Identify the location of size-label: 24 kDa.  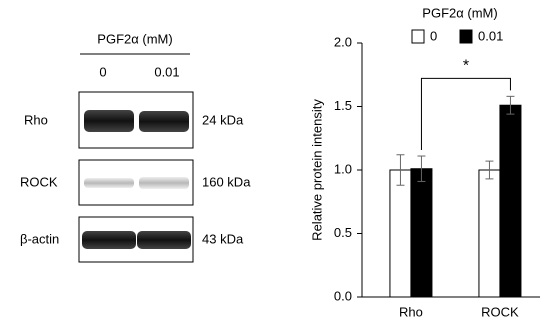
(223, 119).